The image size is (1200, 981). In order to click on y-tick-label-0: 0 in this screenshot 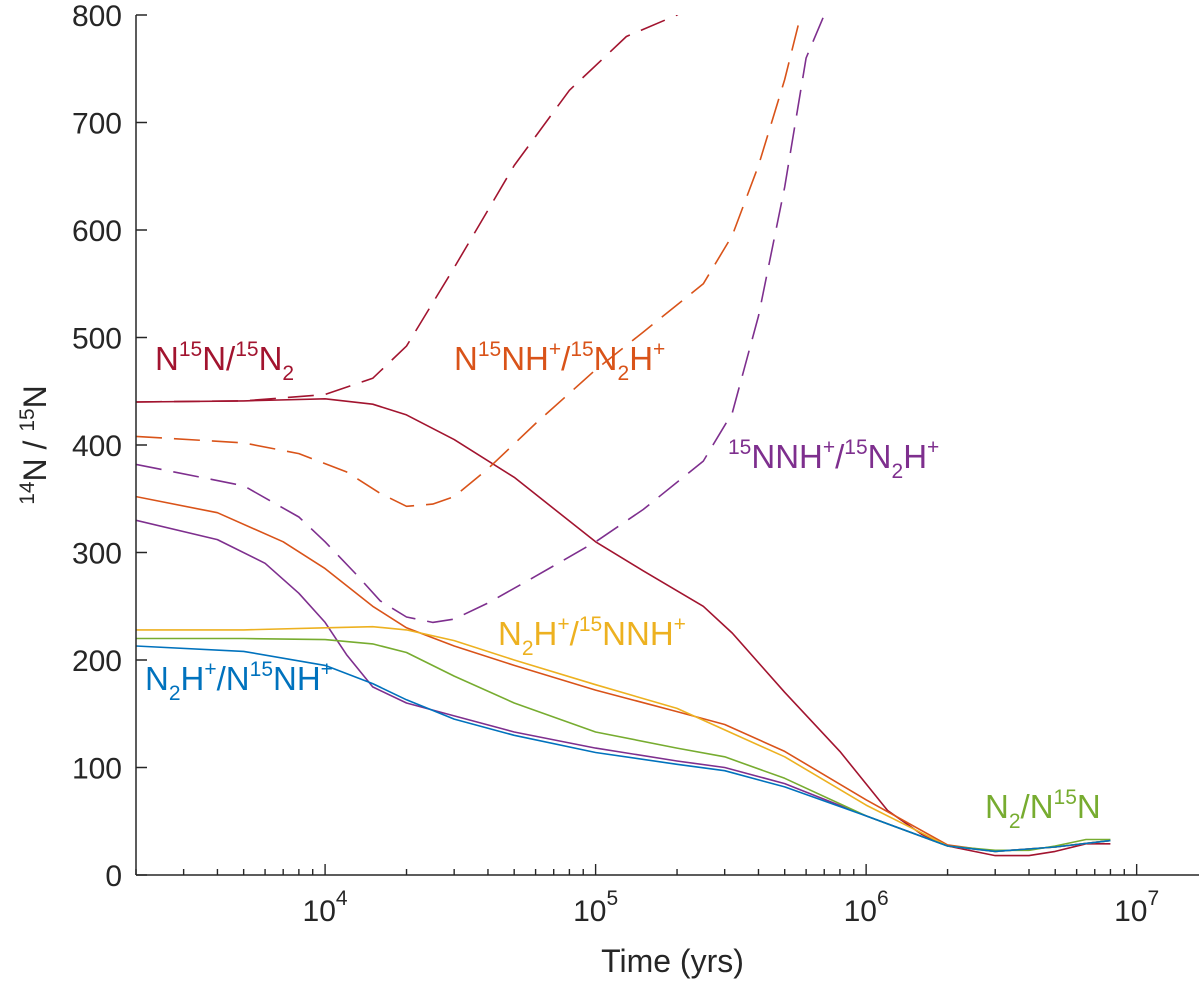, I will do `click(113, 876)`.